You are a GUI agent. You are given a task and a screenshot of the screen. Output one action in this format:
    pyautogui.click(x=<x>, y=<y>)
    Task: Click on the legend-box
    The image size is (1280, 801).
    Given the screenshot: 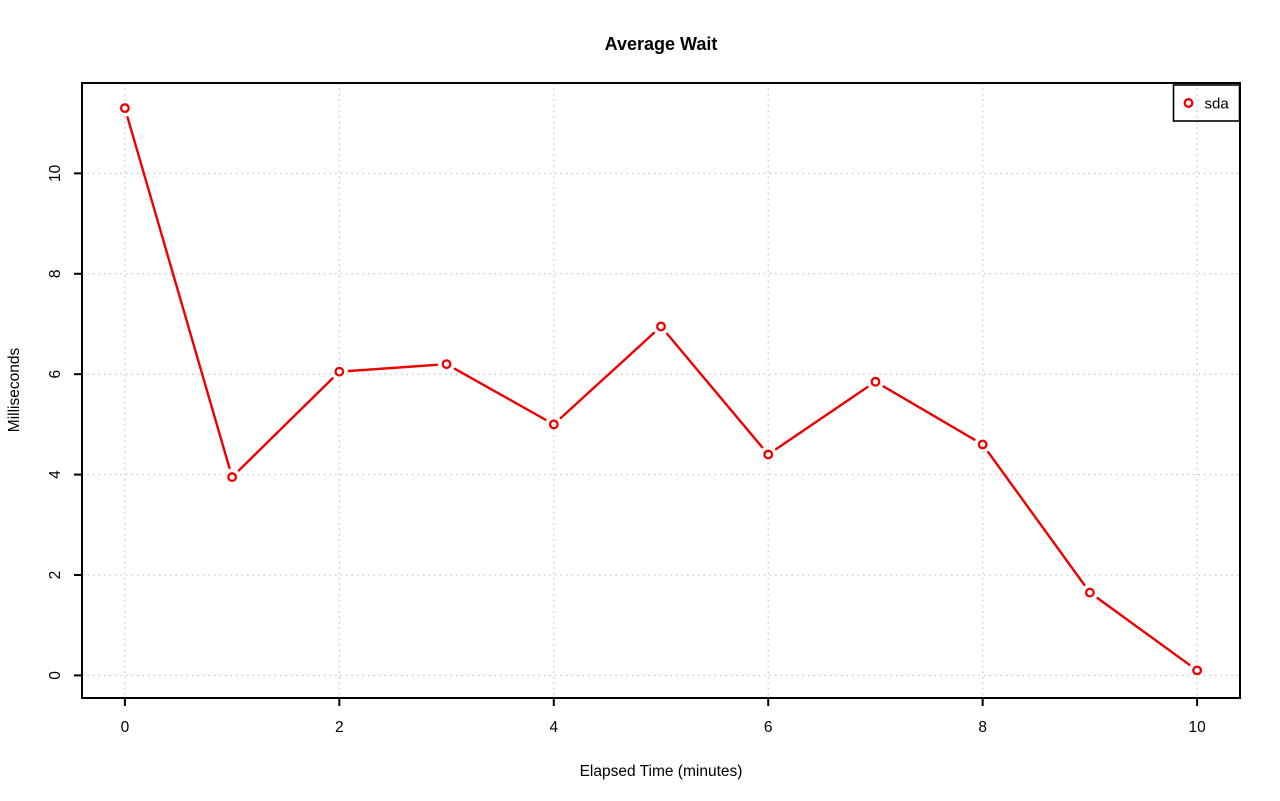 What is the action you would take?
    pyautogui.click(x=1206, y=103)
    